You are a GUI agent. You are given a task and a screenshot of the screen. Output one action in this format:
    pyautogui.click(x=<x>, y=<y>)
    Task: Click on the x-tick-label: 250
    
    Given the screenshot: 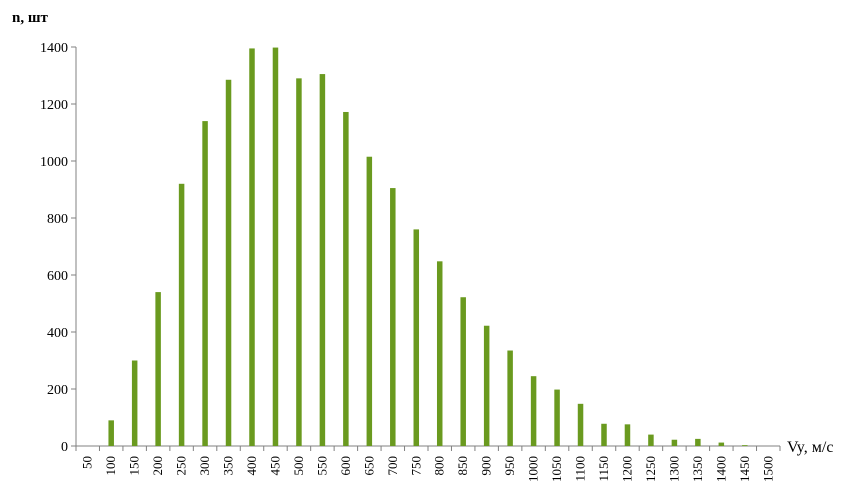 What is the action you would take?
    pyautogui.click(x=181, y=466)
    